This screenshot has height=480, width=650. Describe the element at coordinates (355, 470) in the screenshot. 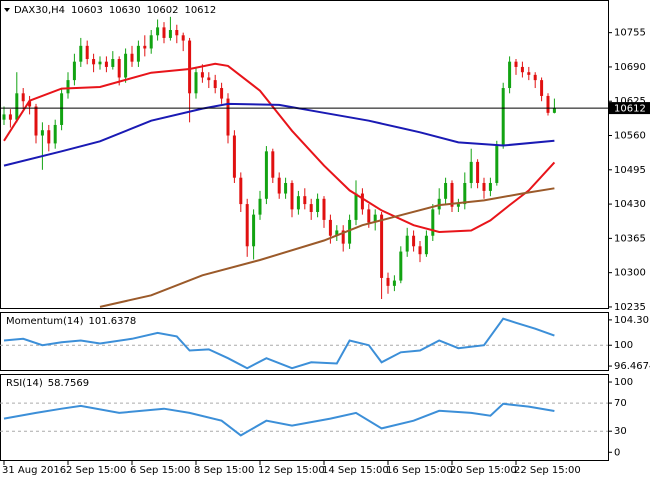

I see `x-tick-label: 14 Sep 15:00` at that location.